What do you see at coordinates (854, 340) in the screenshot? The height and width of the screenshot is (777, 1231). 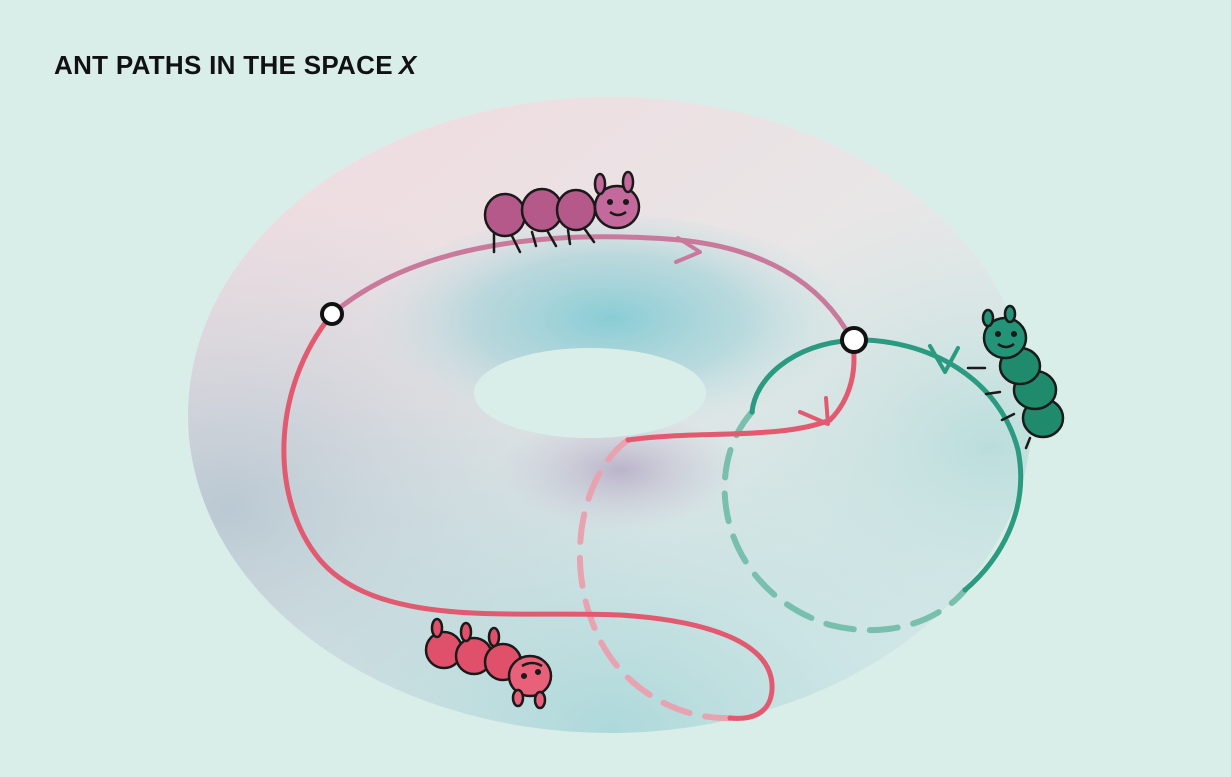 I see `right-point` at bounding box center [854, 340].